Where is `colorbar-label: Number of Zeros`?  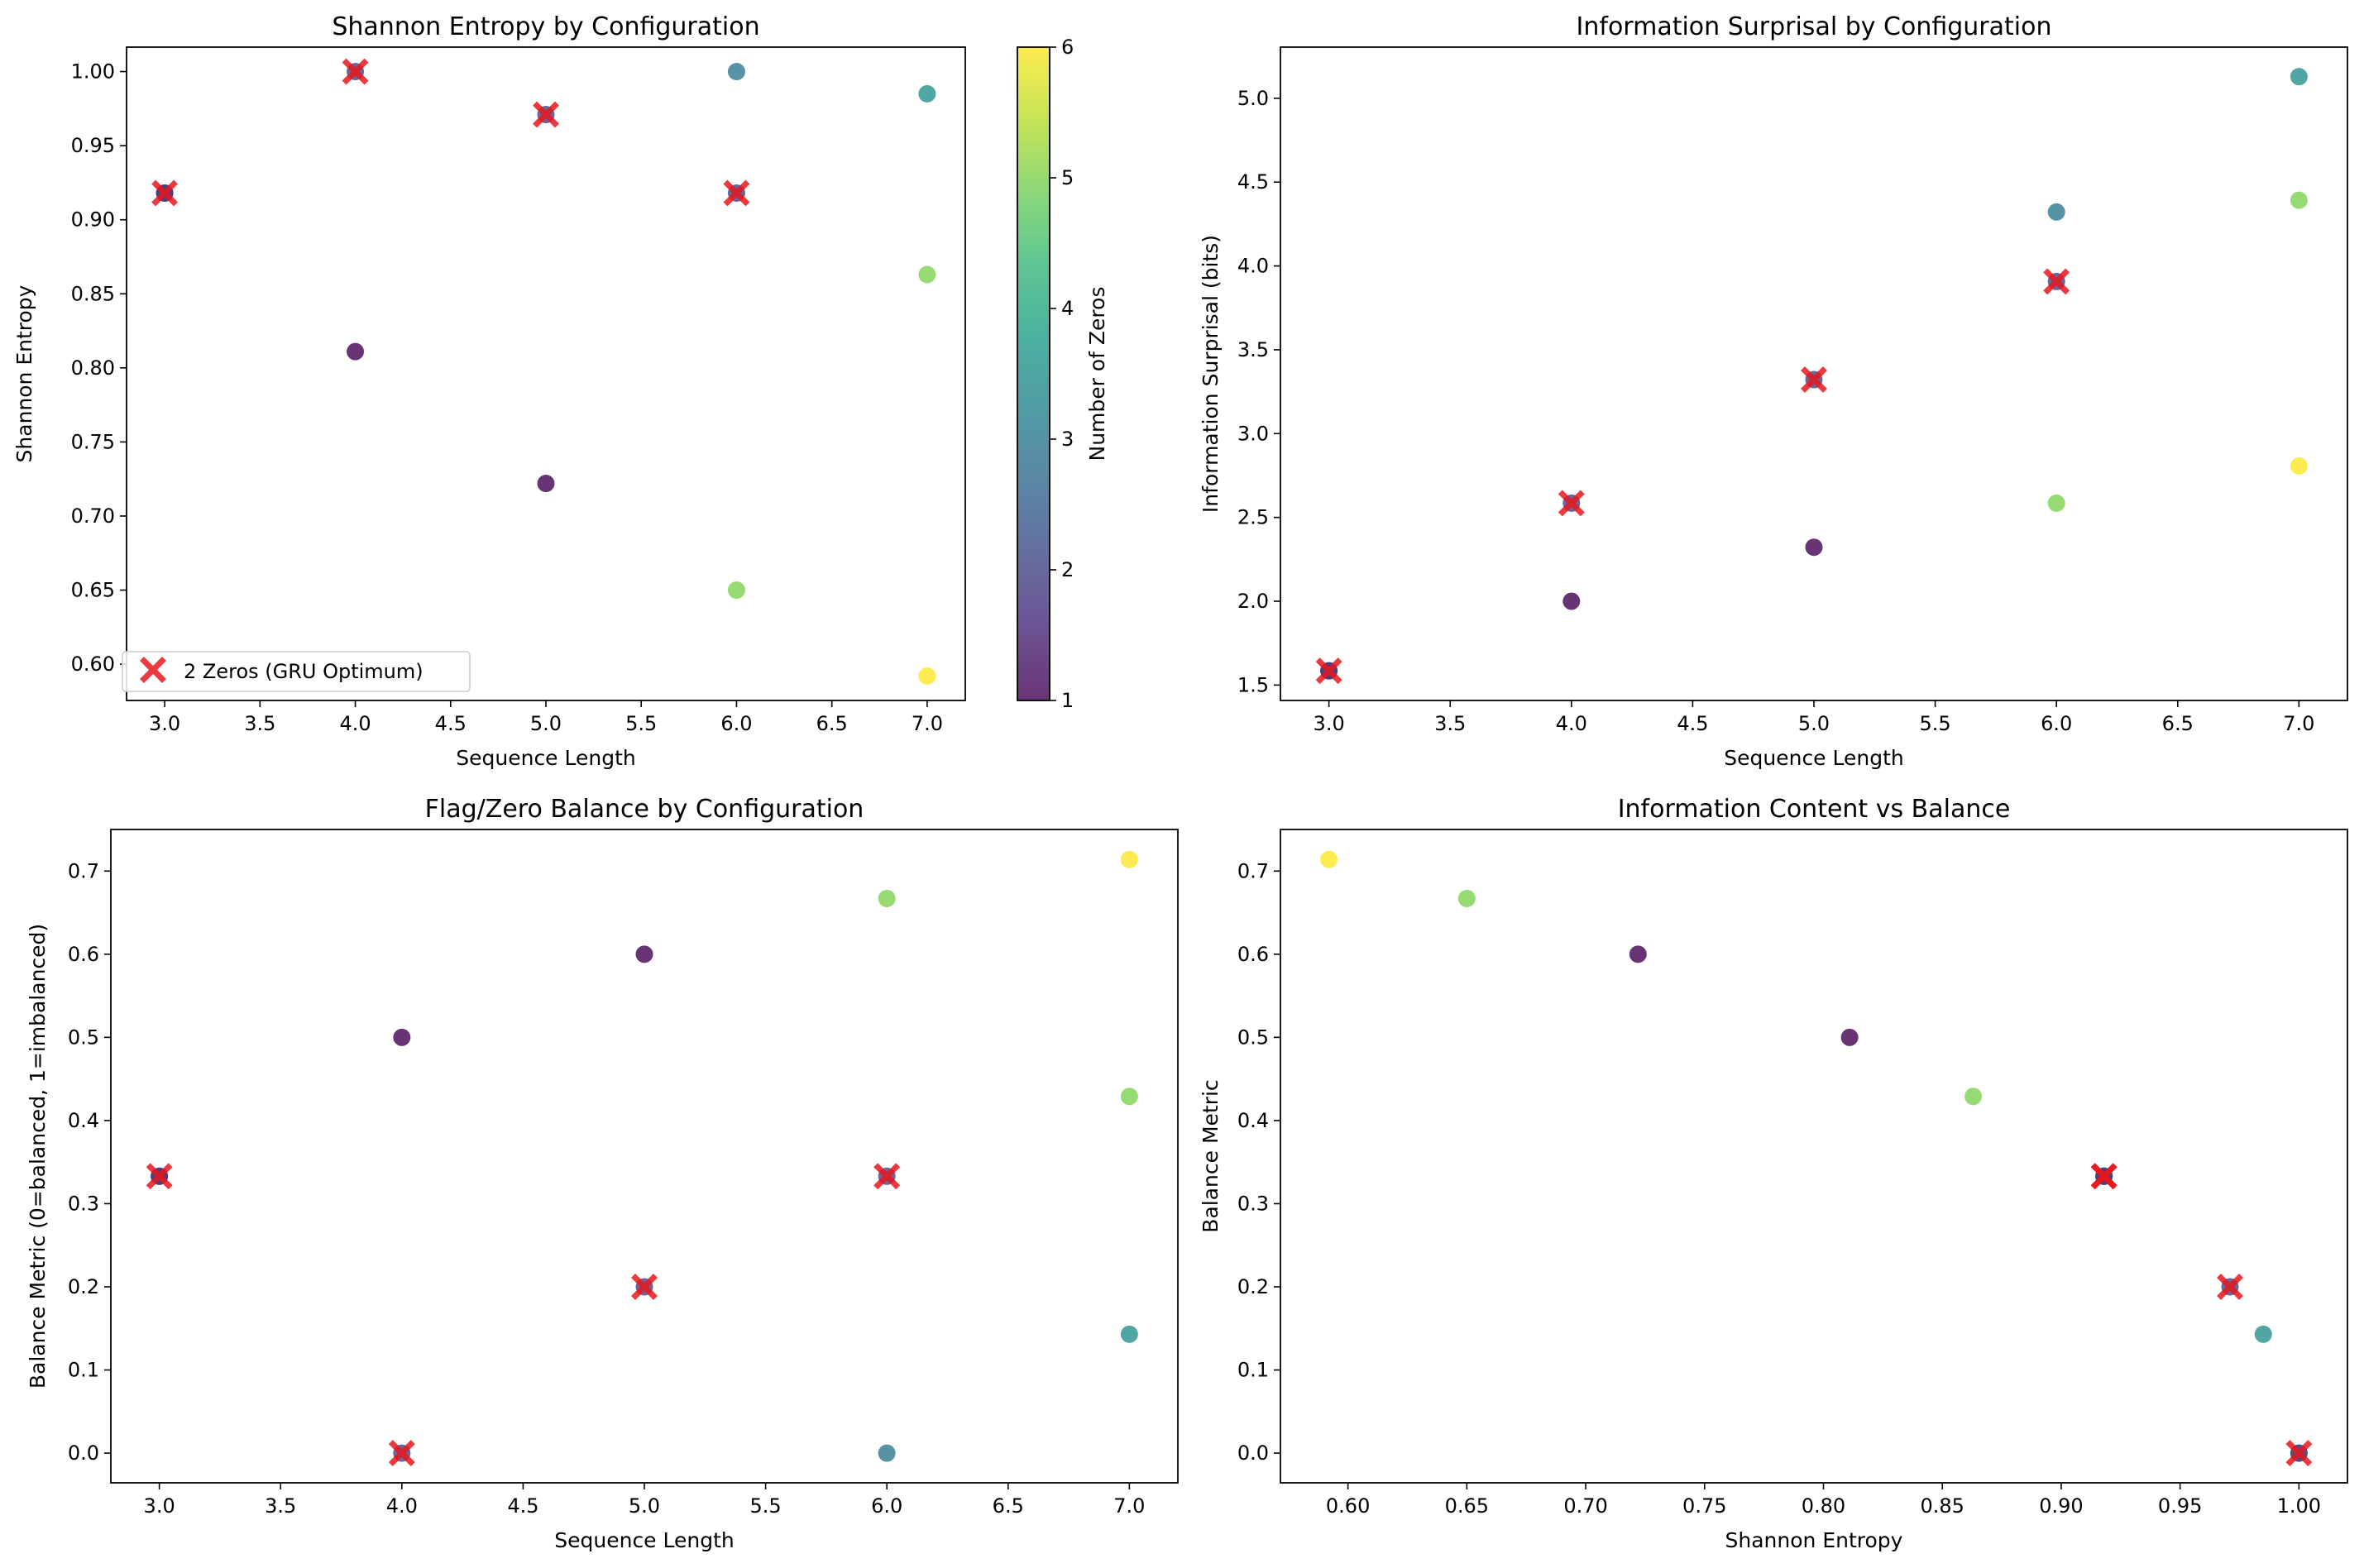 colorbar-label: Number of Zeros is located at coordinates (1097, 374).